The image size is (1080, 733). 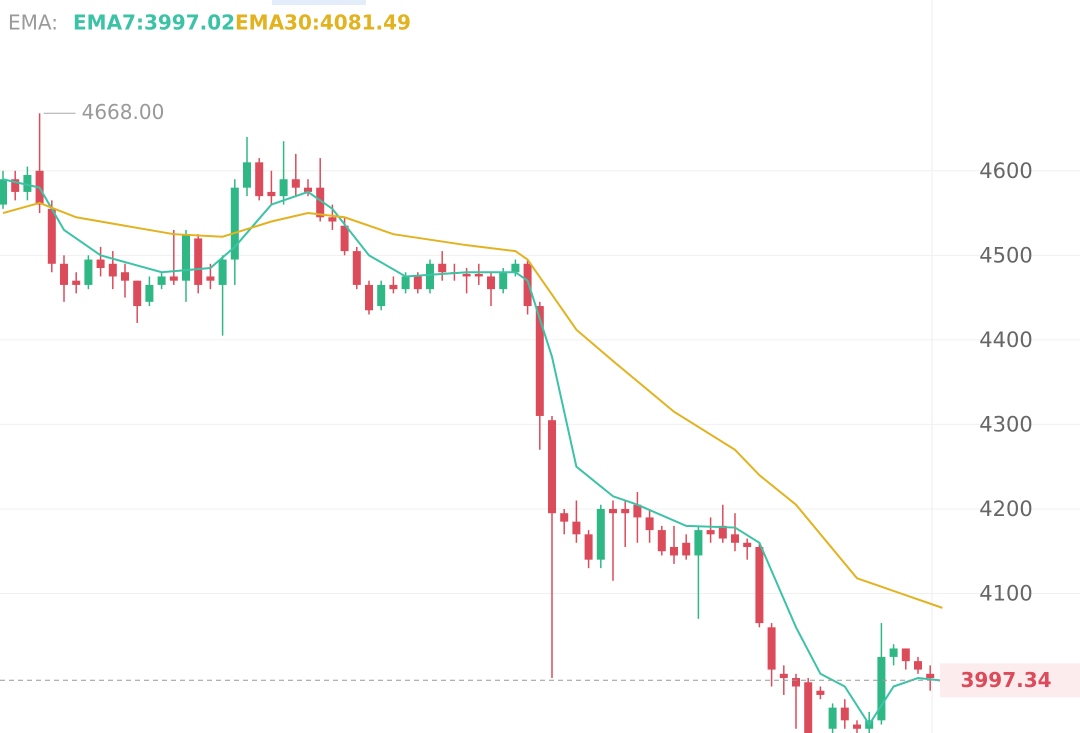 I want to click on last-price-label: 3997.34, so click(x=1005, y=680).